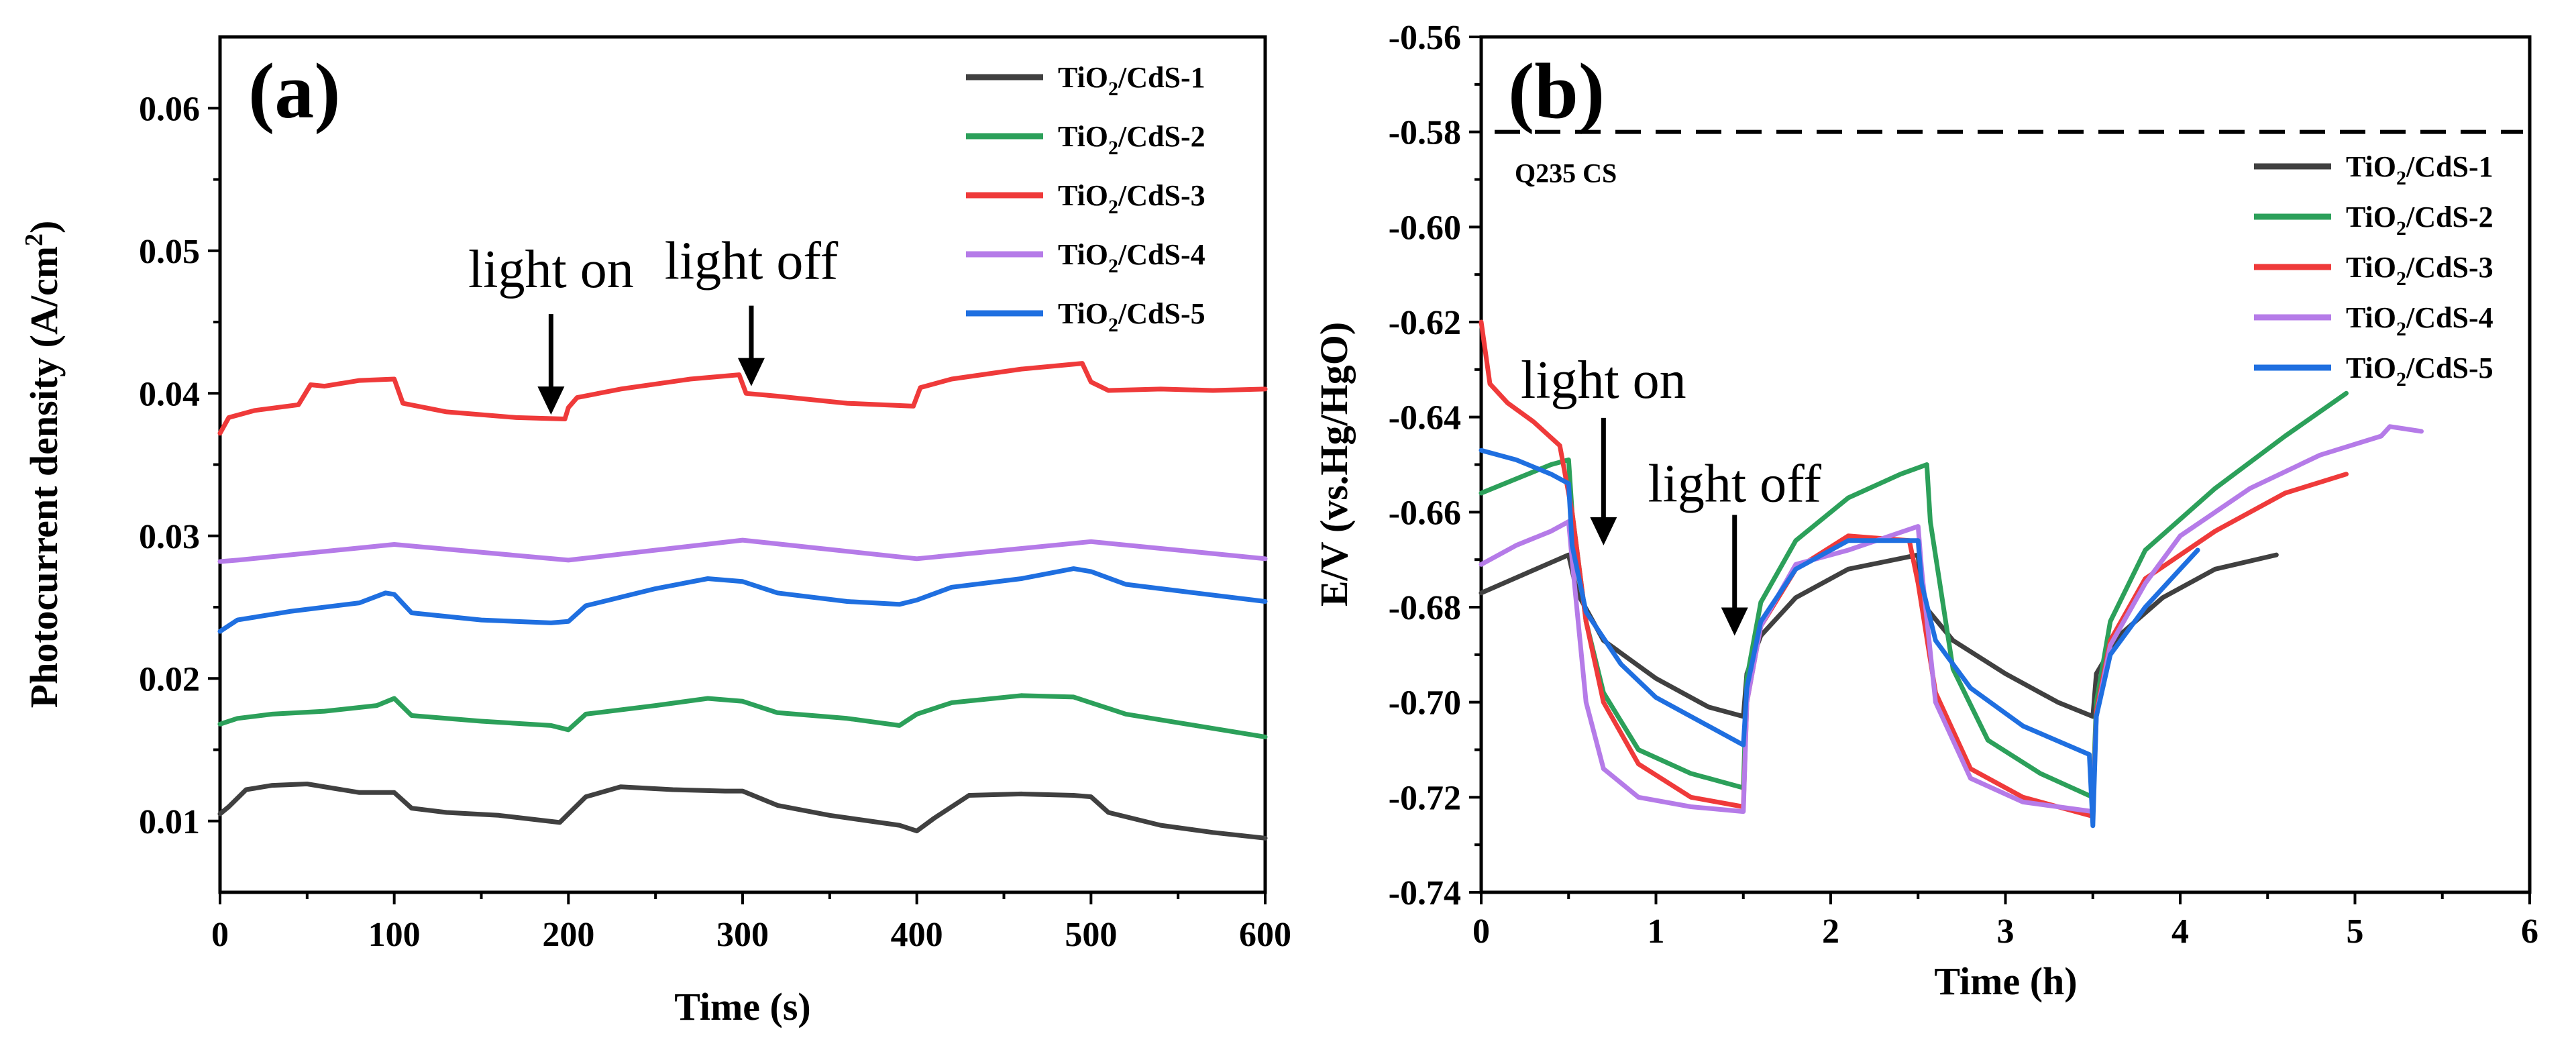 This screenshot has width=2576, height=1056. Describe the element at coordinates (169, 394) in the screenshot. I see `y-tick-label: 0.04` at that location.